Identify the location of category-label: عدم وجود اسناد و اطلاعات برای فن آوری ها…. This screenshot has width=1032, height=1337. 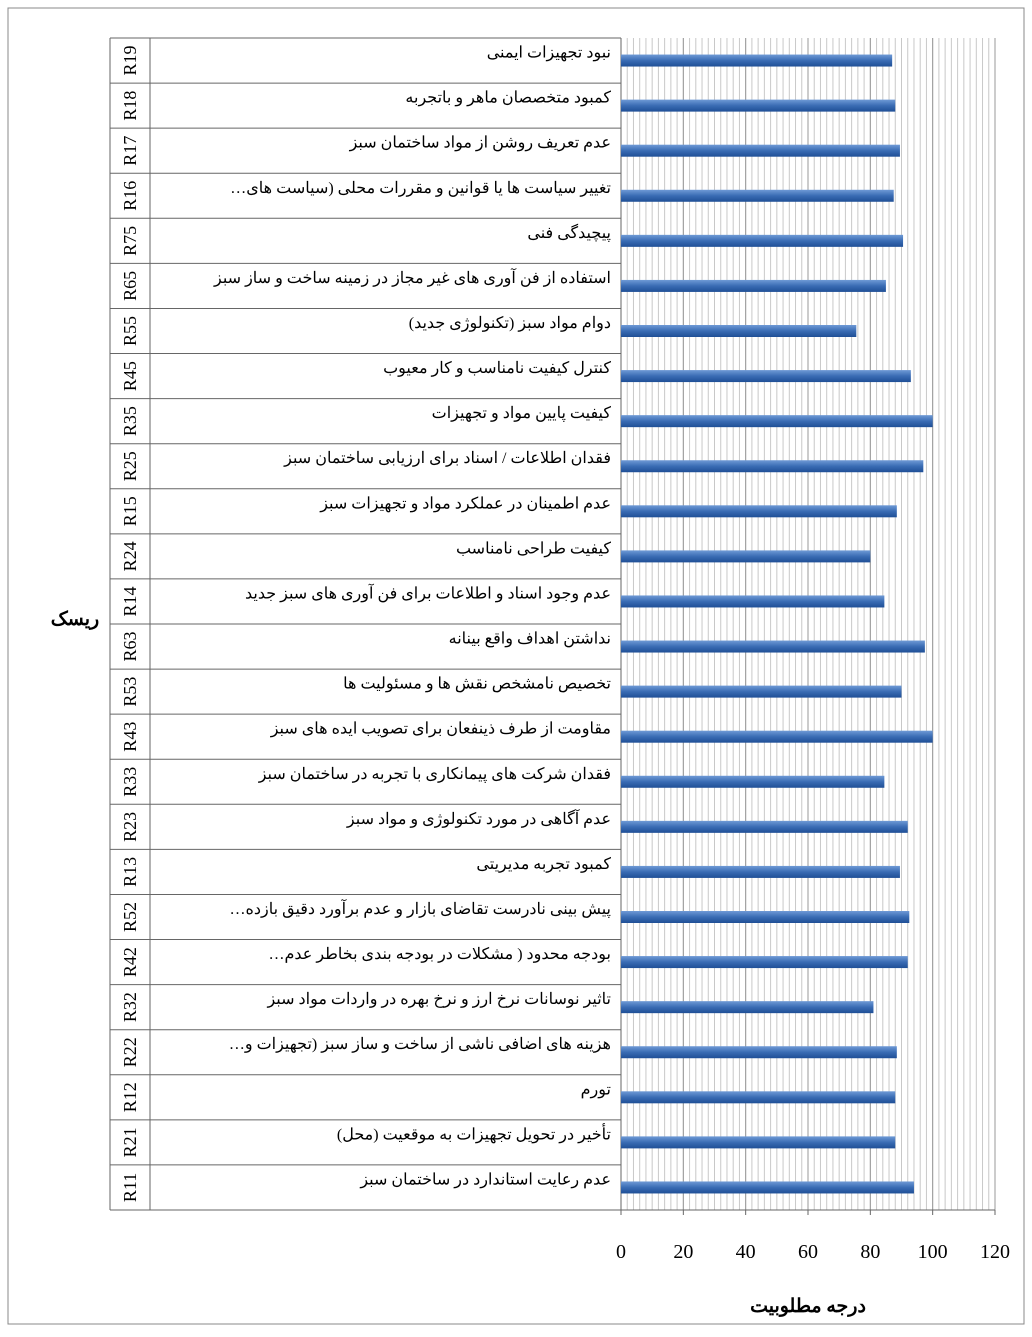
(428, 592).